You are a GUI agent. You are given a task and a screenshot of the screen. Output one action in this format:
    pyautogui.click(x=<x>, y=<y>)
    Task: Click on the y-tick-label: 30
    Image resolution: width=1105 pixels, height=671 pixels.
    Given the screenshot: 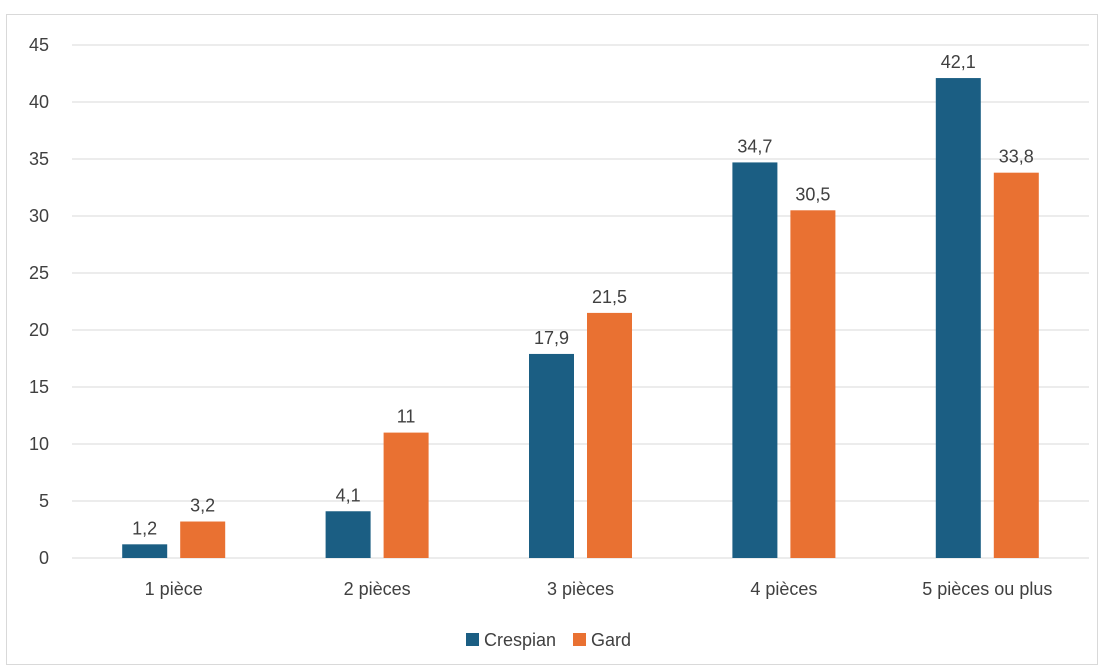 What is the action you would take?
    pyautogui.click(x=39, y=216)
    